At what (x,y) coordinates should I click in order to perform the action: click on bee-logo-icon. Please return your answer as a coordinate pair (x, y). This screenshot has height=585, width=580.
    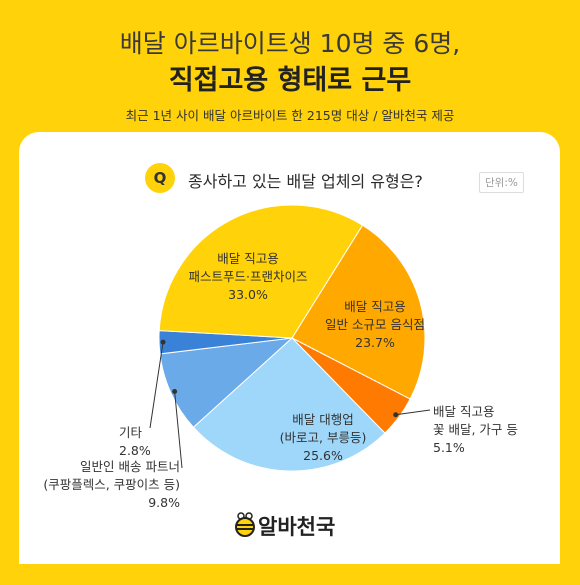
    Looking at the image, I should click on (245, 524).